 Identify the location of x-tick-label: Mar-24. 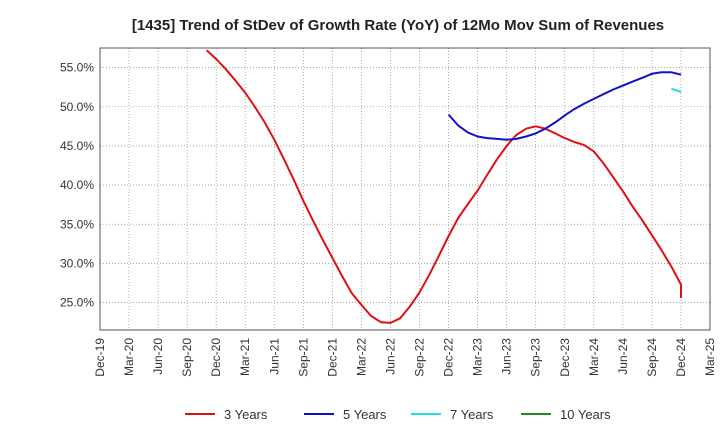
(594, 357).